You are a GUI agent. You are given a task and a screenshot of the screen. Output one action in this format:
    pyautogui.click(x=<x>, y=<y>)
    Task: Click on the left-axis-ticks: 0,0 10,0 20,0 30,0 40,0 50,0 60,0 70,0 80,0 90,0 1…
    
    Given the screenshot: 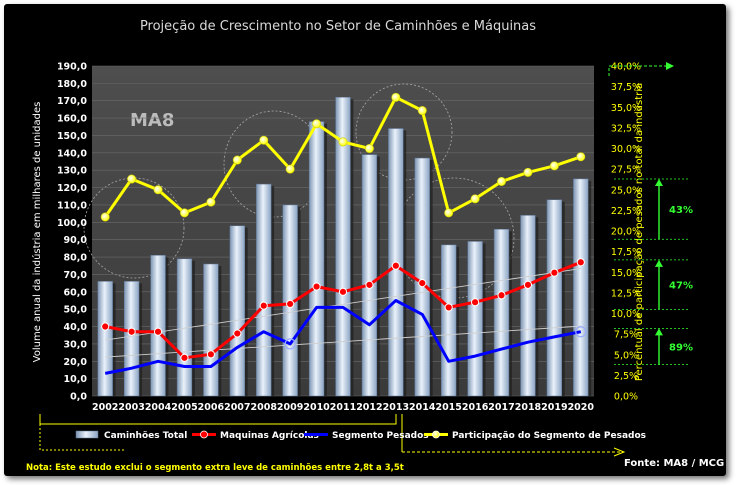 What is the action you would take?
    pyautogui.click(x=72, y=232)
    